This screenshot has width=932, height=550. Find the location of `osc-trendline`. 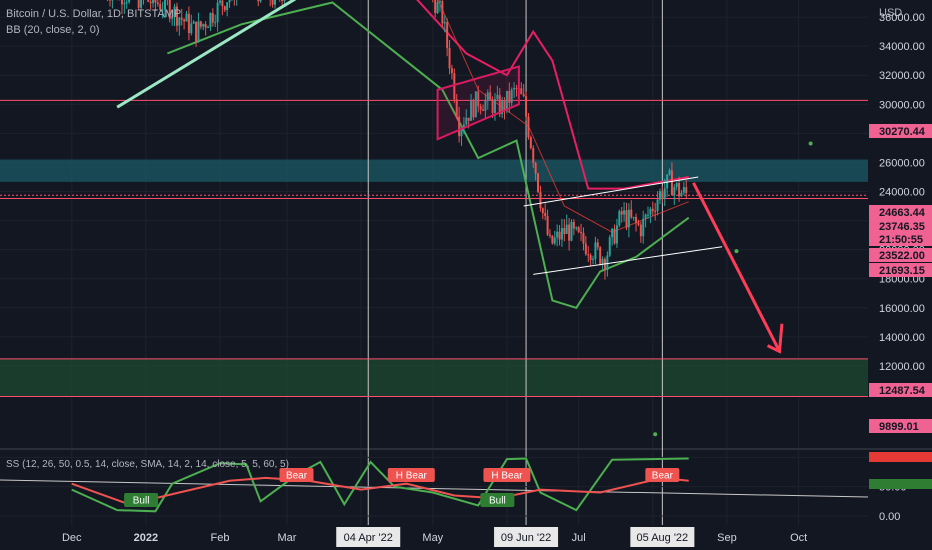

osc-trendline is located at coordinates (434, 488).